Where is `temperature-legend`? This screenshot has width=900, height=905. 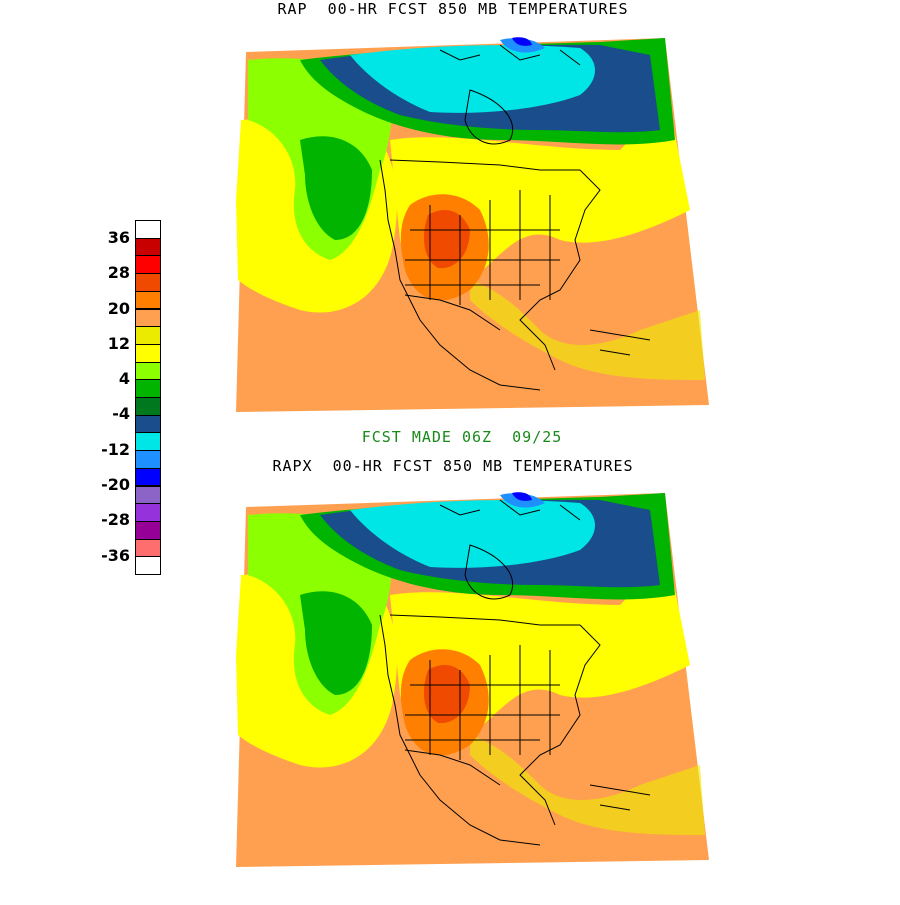 temperature-legend is located at coordinates (149, 397).